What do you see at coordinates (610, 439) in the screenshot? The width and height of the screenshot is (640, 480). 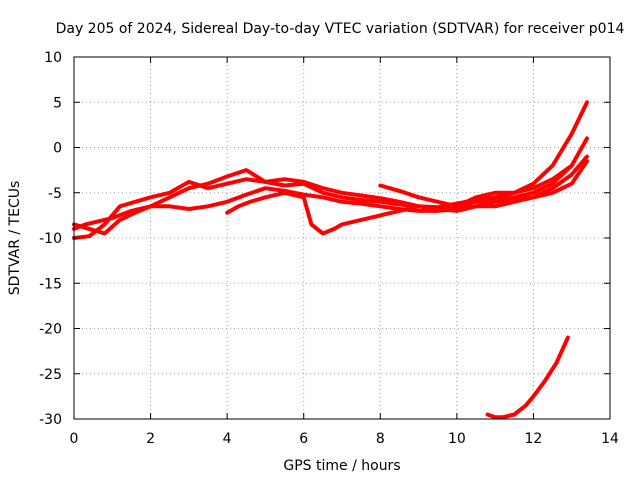 I see `x-tick-label: 14` at bounding box center [610, 439].